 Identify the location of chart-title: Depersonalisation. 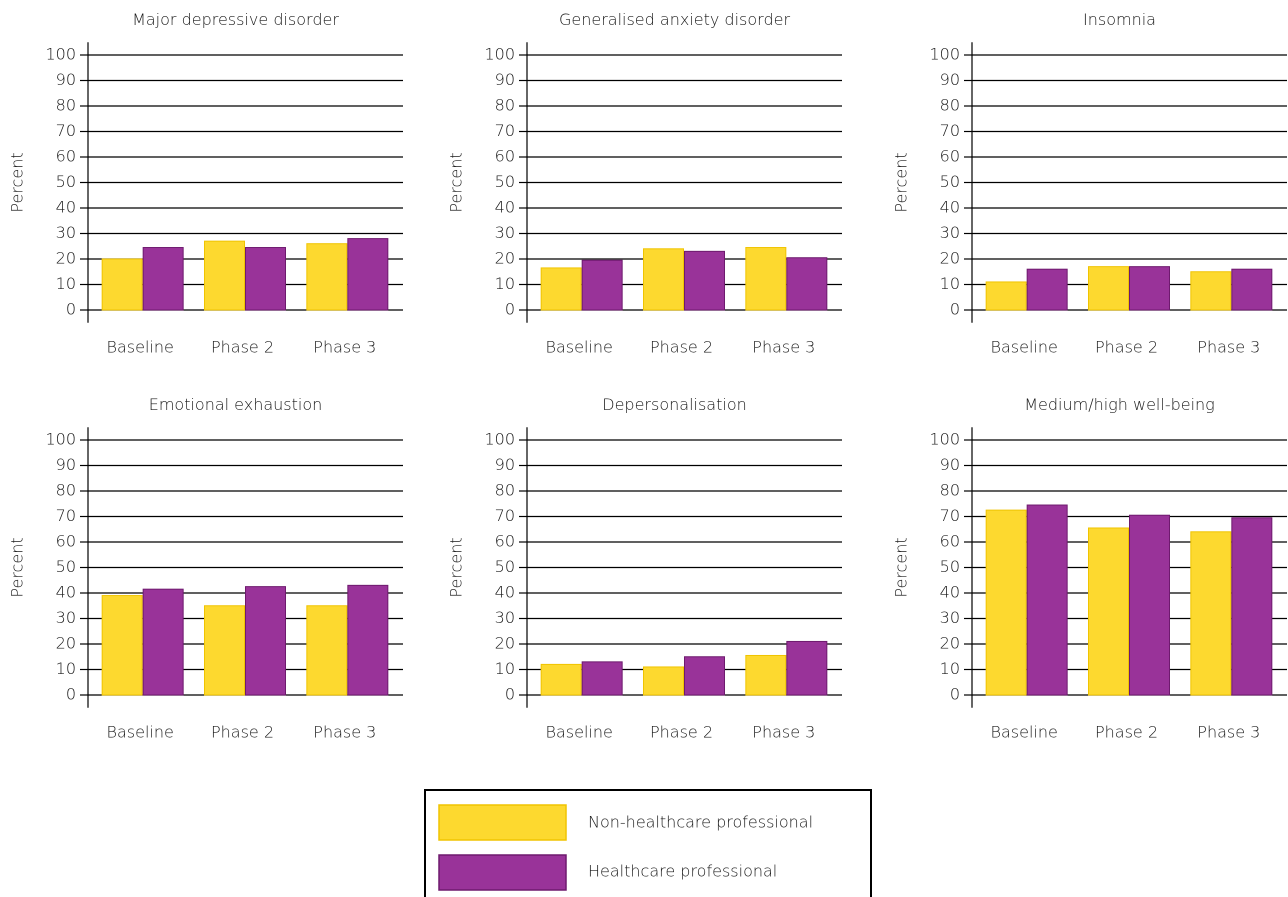
(674, 404).